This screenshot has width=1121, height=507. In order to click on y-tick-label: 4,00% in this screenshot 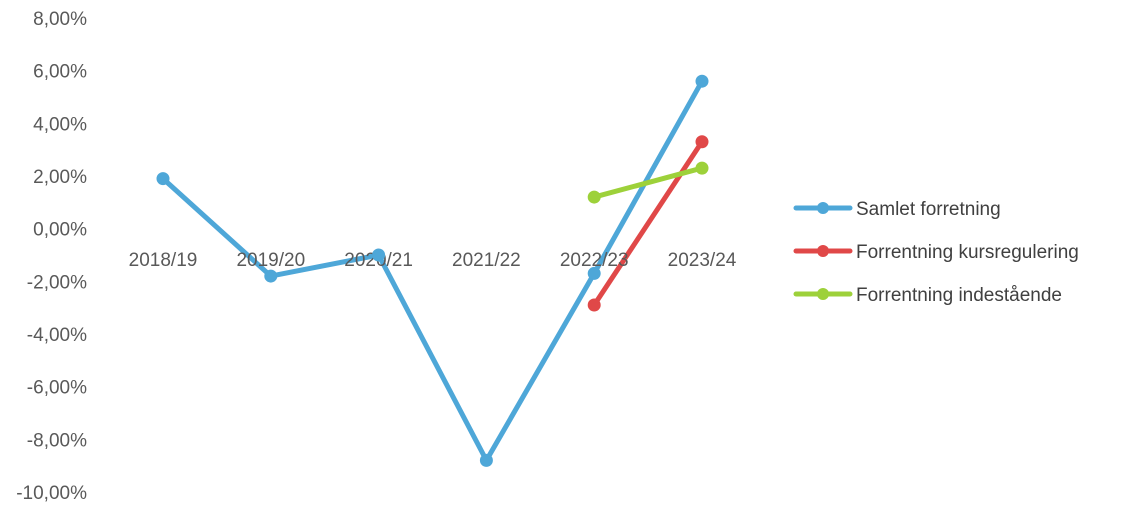, I will do `click(60, 124)`.